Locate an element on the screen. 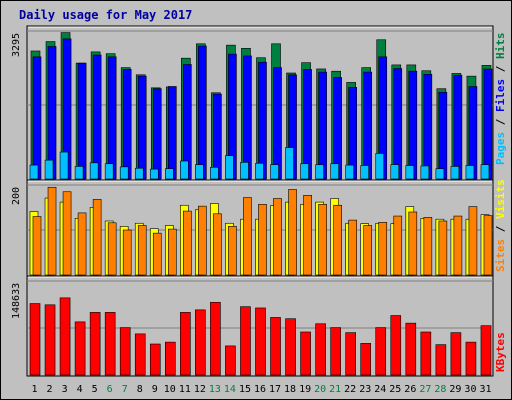 The width and height of the screenshot is (512, 400). legend-top: Pages / Files / Hits is located at coordinates (500, 99).